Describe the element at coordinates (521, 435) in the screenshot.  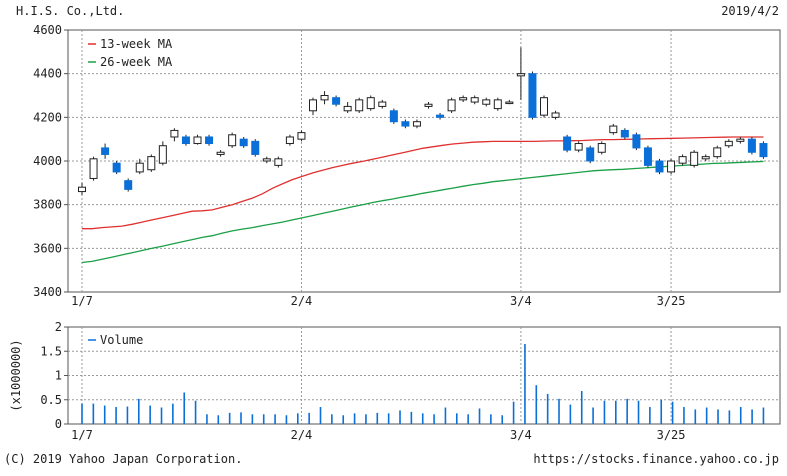
I see `volume-date-tick-label: 3/4` at that location.